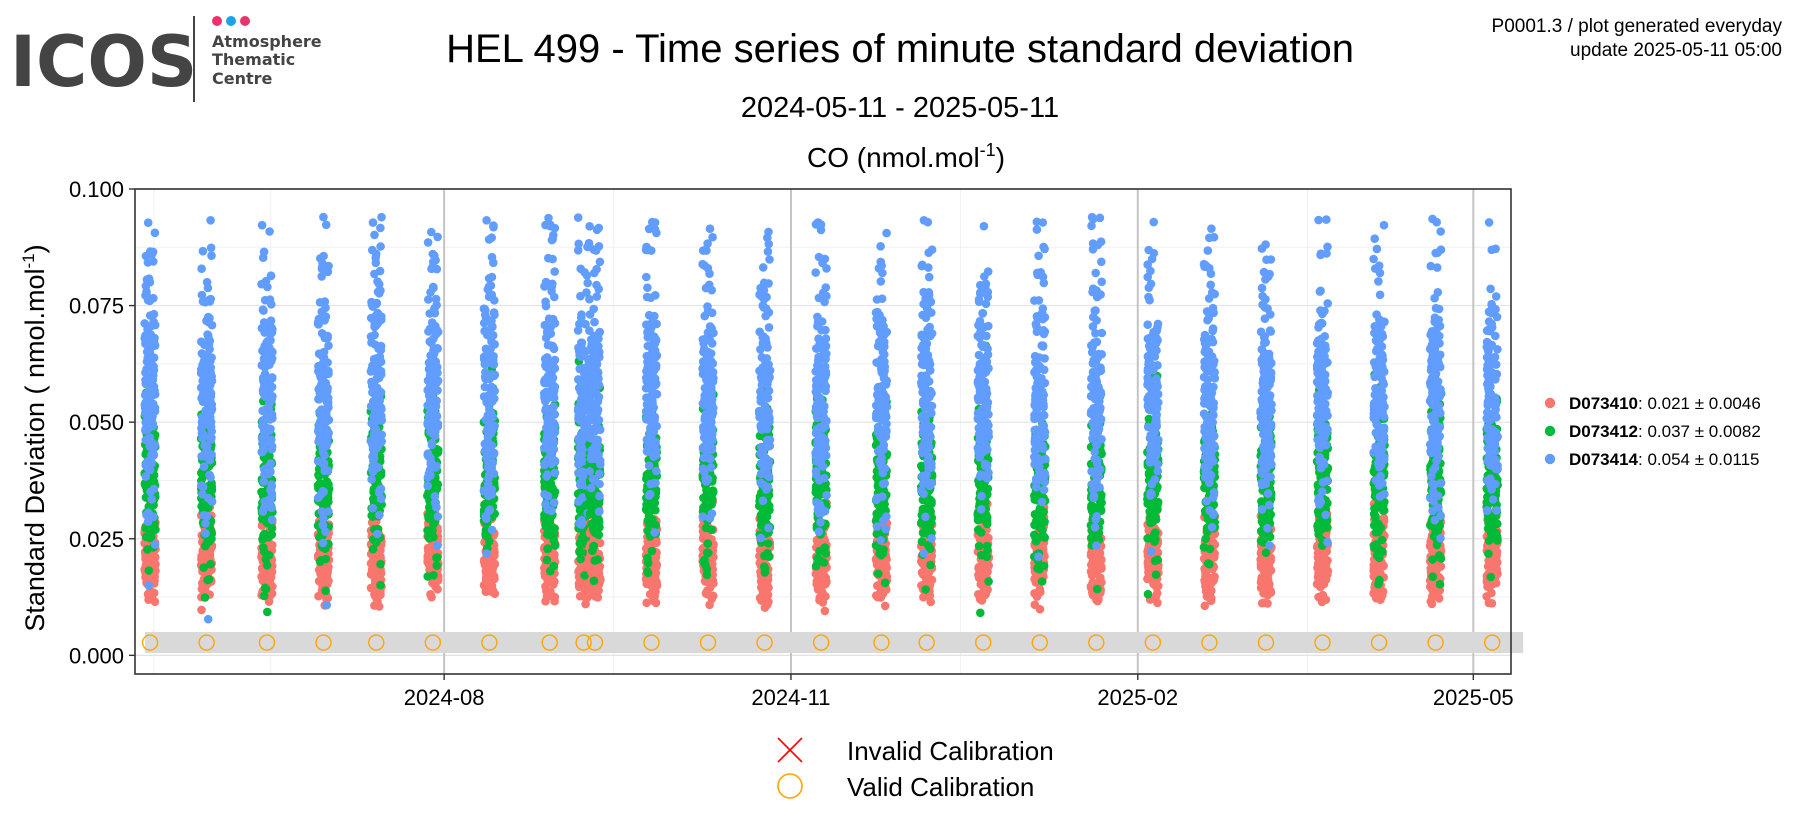  Describe the element at coordinates (906, 156) in the screenshot. I see `panel-title: CO (nmol.mol-1)` at that location.